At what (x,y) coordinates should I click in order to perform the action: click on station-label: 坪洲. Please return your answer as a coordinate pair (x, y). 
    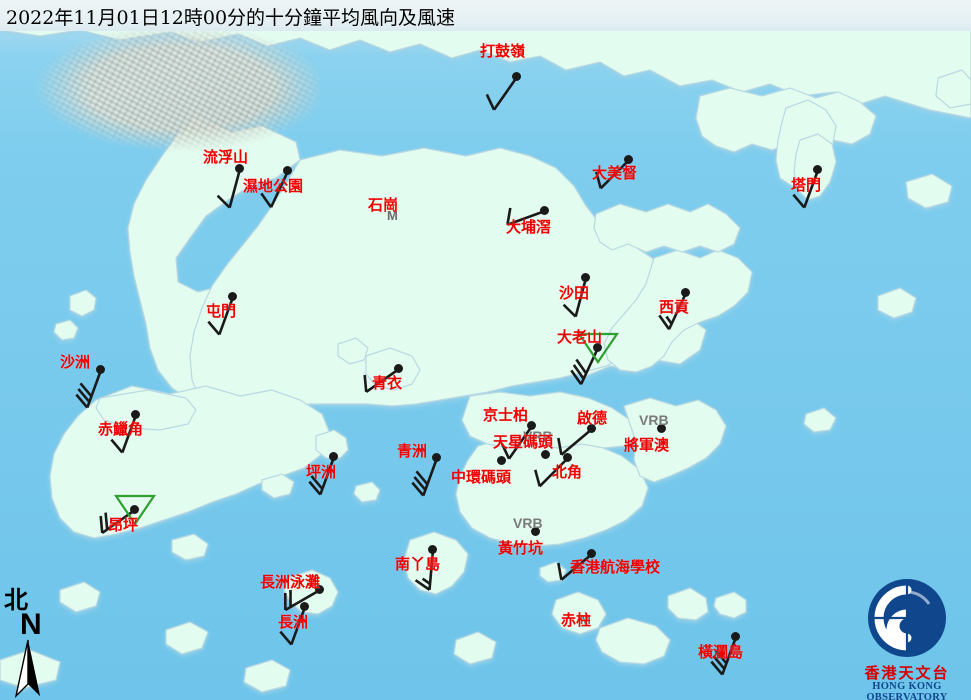
    Looking at the image, I should click on (321, 472).